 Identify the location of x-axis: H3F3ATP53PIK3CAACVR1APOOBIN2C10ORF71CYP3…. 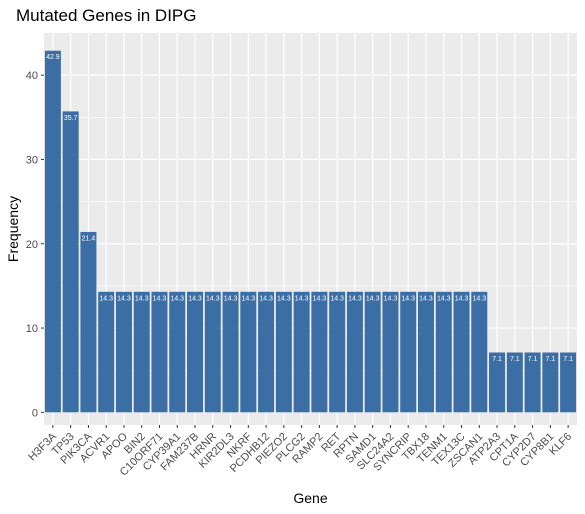
(300, 451).